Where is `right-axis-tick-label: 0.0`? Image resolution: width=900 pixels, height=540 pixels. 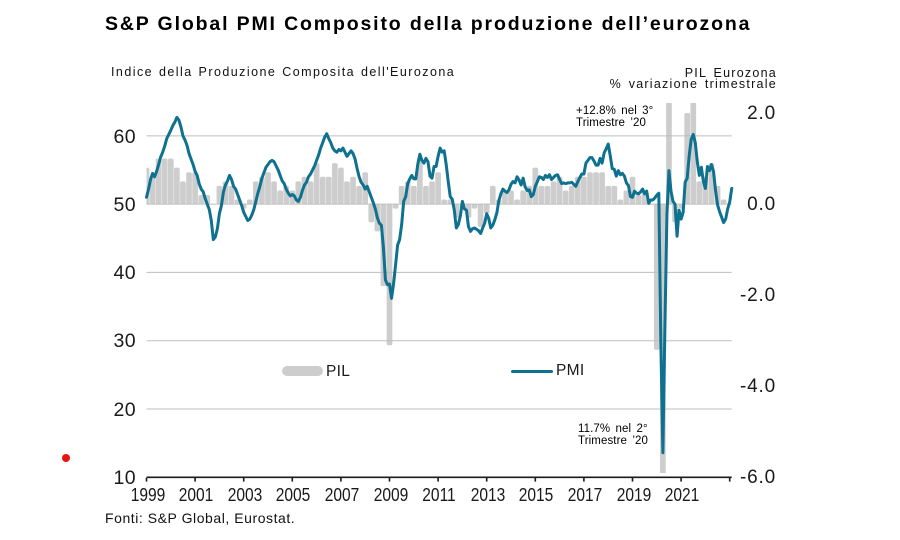 right-axis-tick-label: 0.0 is located at coordinates (761, 204).